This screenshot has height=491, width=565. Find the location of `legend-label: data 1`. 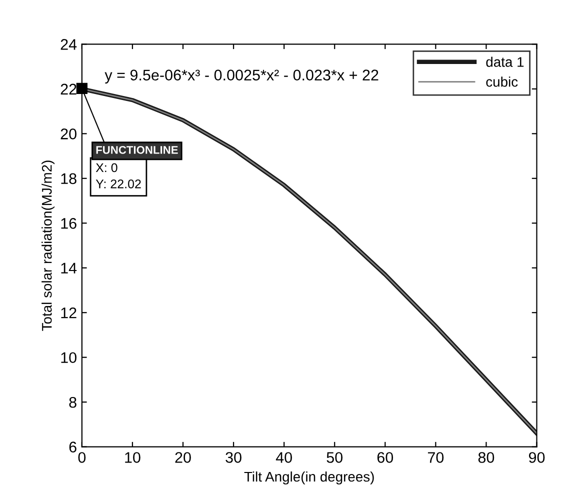

legend-label: data 1 is located at coordinates (505, 61).